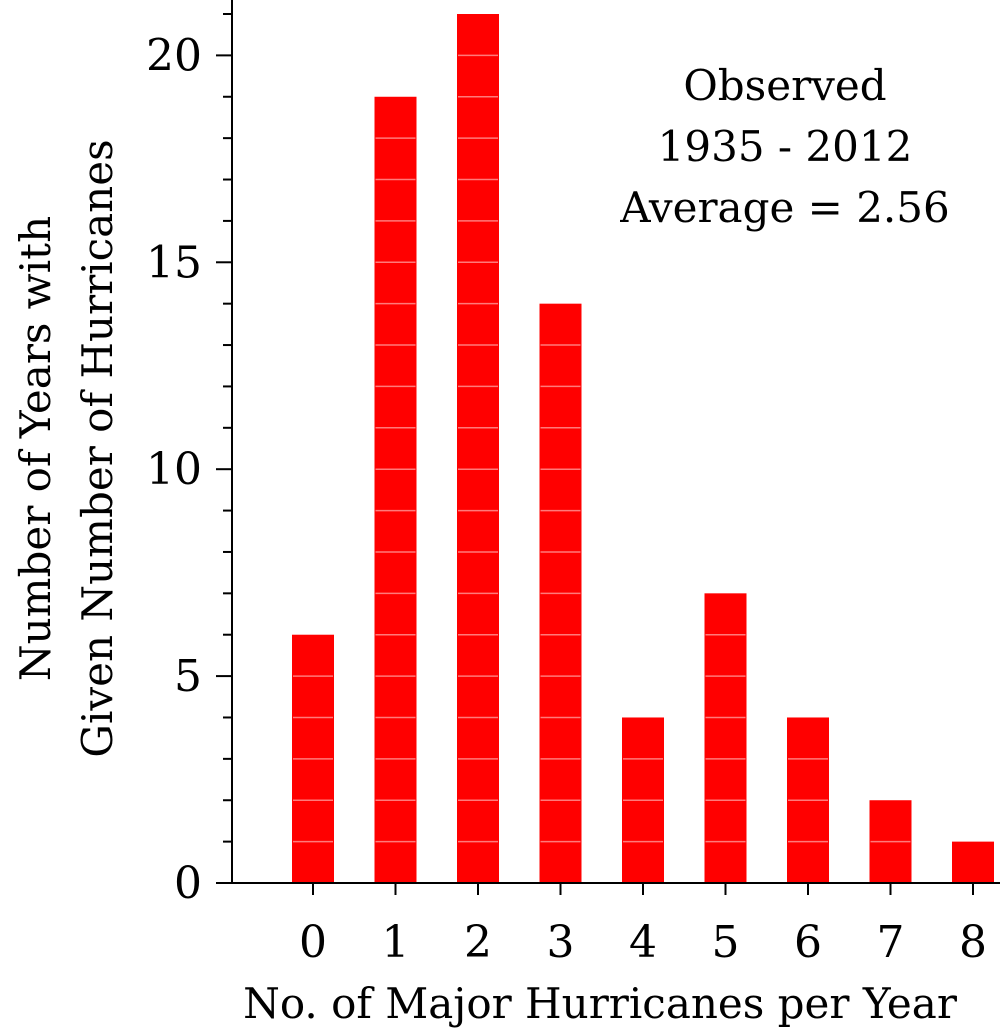 This screenshot has height=1034, width=1008. I want to click on x-tick-label-5: 5, so click(726, 942).